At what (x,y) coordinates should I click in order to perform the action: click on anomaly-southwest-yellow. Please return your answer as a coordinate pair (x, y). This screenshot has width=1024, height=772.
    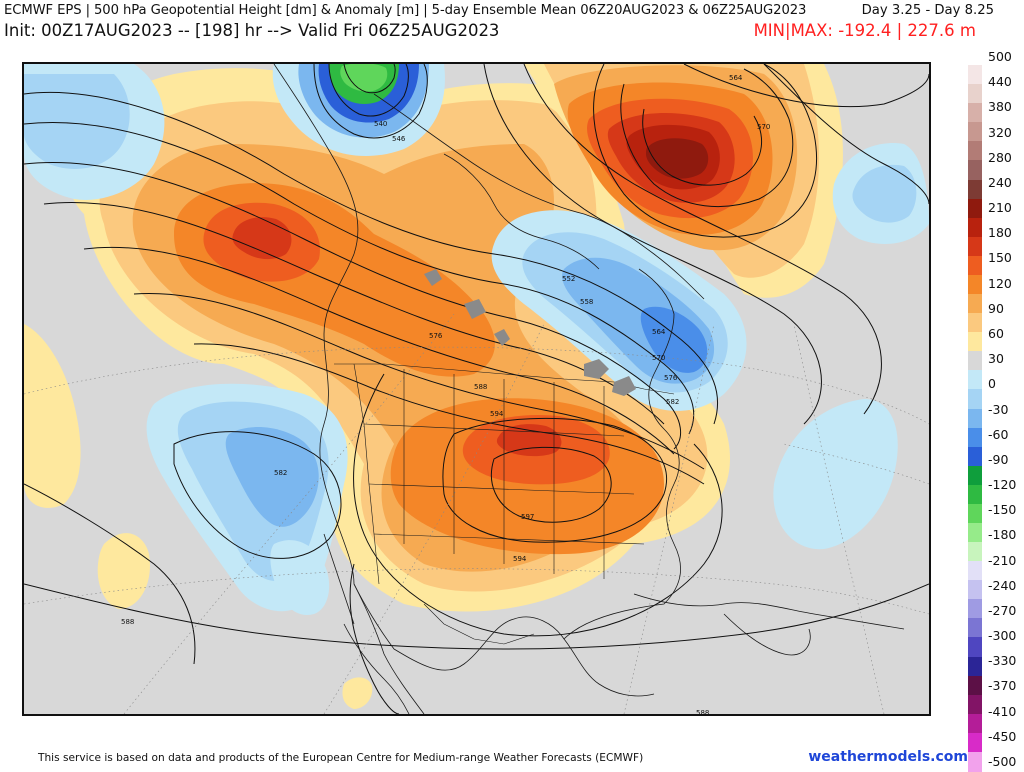
    Looking at the image, I should click on (52, 416).